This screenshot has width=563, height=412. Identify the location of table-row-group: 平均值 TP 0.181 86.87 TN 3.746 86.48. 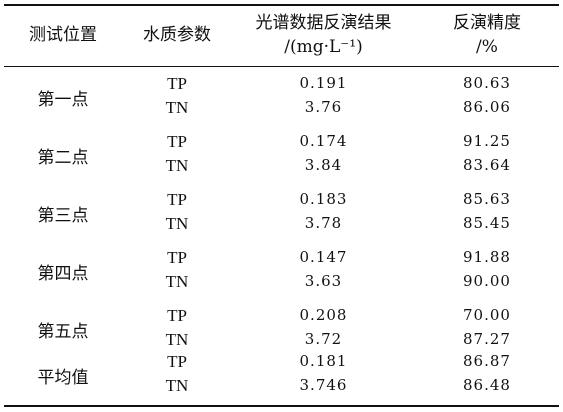
(281, 375).